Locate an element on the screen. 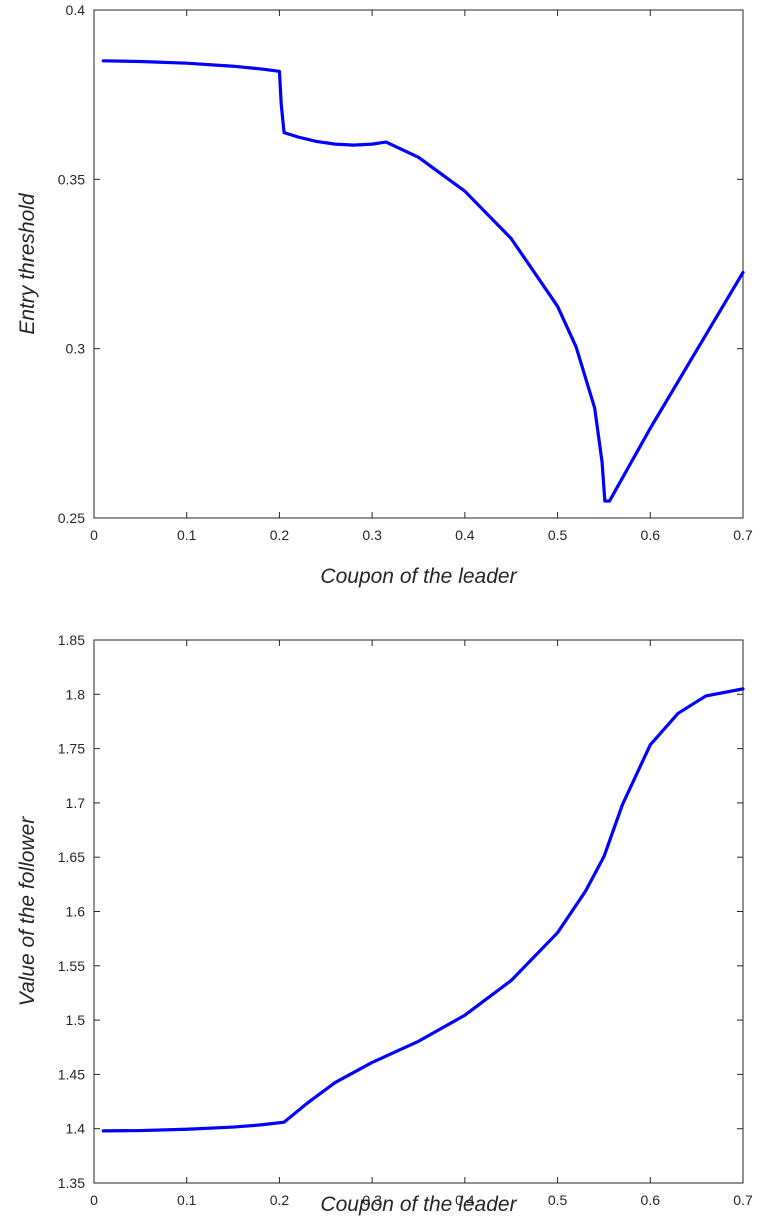  entry-threshold-x-tick-label: 0.2 is located at coordinates (280, 535).